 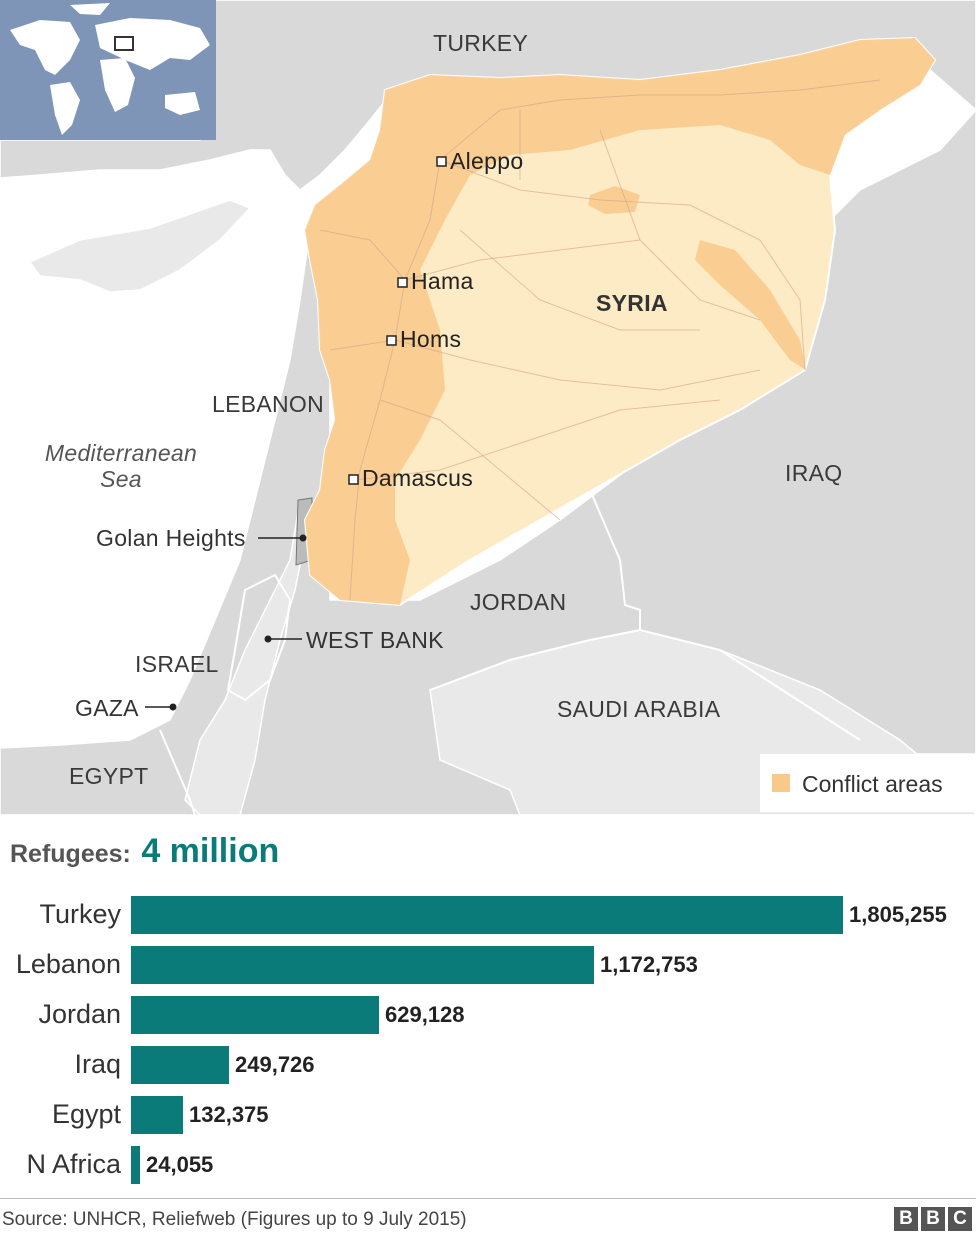 I want to click on bar-n-africa, so click(x=135, y=1165).